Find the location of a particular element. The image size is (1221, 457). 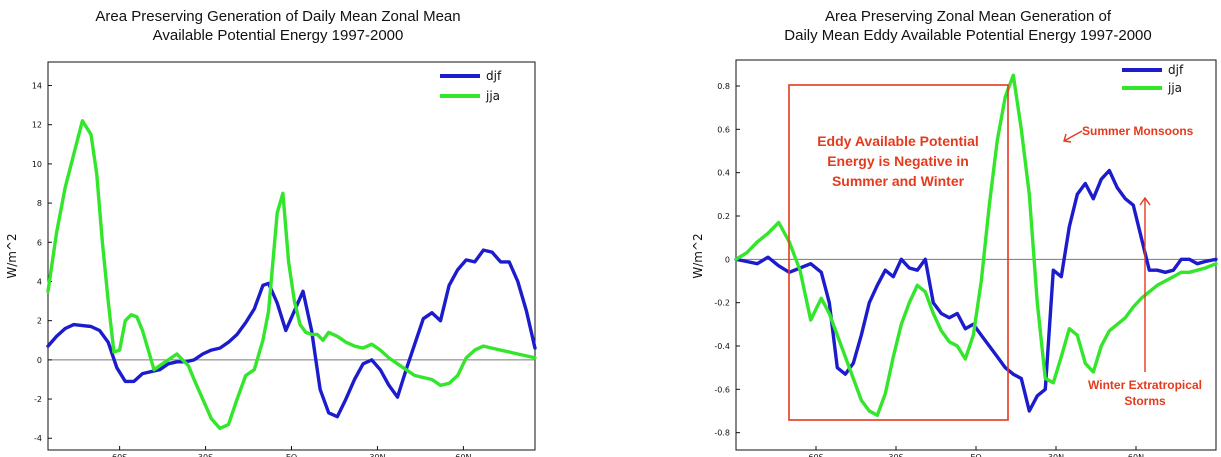

left-legend: djf jja is located at coordinates (471, 86).